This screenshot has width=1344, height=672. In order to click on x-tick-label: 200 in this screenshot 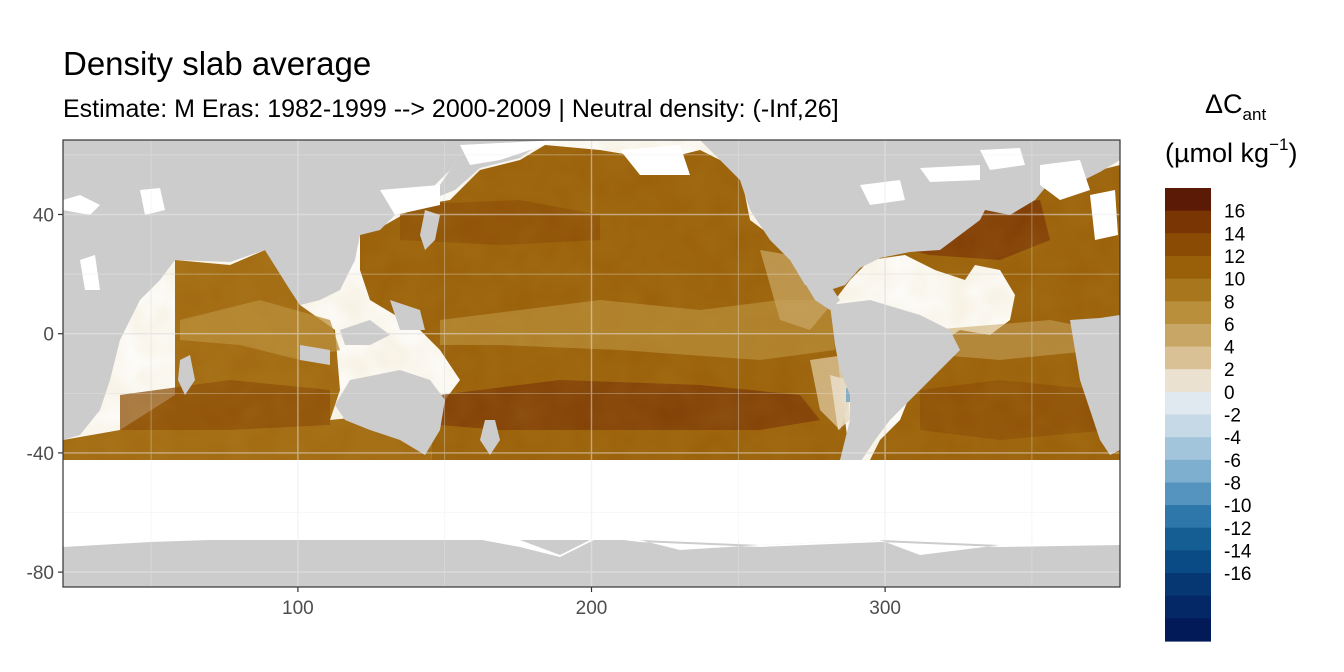, I will do `click(592, 608)`.